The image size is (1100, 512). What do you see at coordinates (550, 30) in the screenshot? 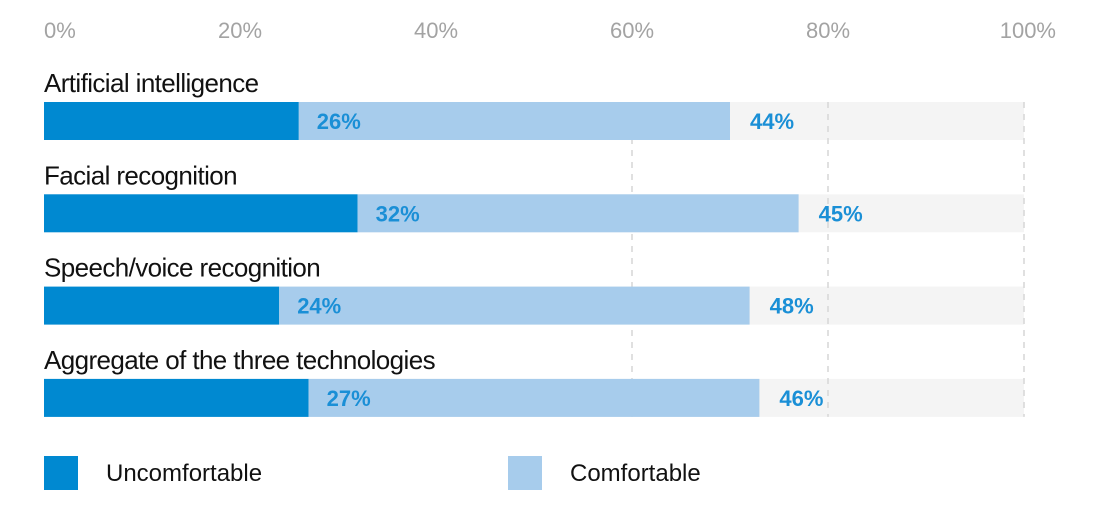
I see `x-axis-ticks: 0% 20% 40% 60% 80% 100%` at bounding box center [550, 30].